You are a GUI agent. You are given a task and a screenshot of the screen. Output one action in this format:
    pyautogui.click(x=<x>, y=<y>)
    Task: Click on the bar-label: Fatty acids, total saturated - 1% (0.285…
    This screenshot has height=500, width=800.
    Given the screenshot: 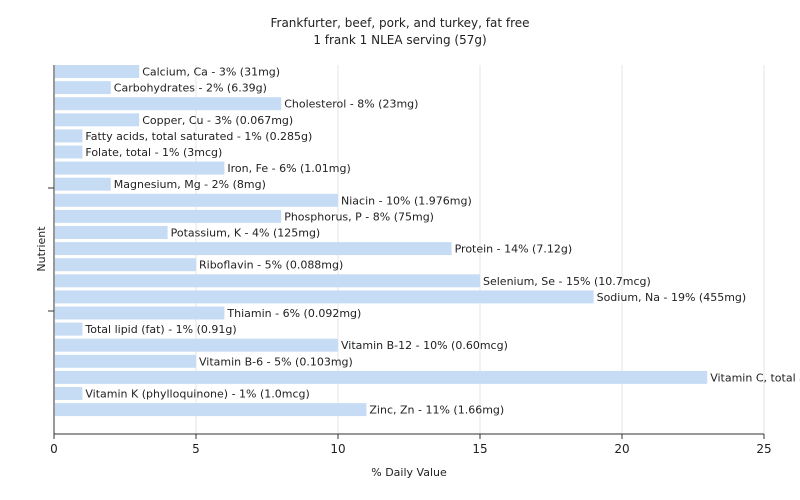 What is the action you would take?
    pyautogui.click(x=198, y=136)
    